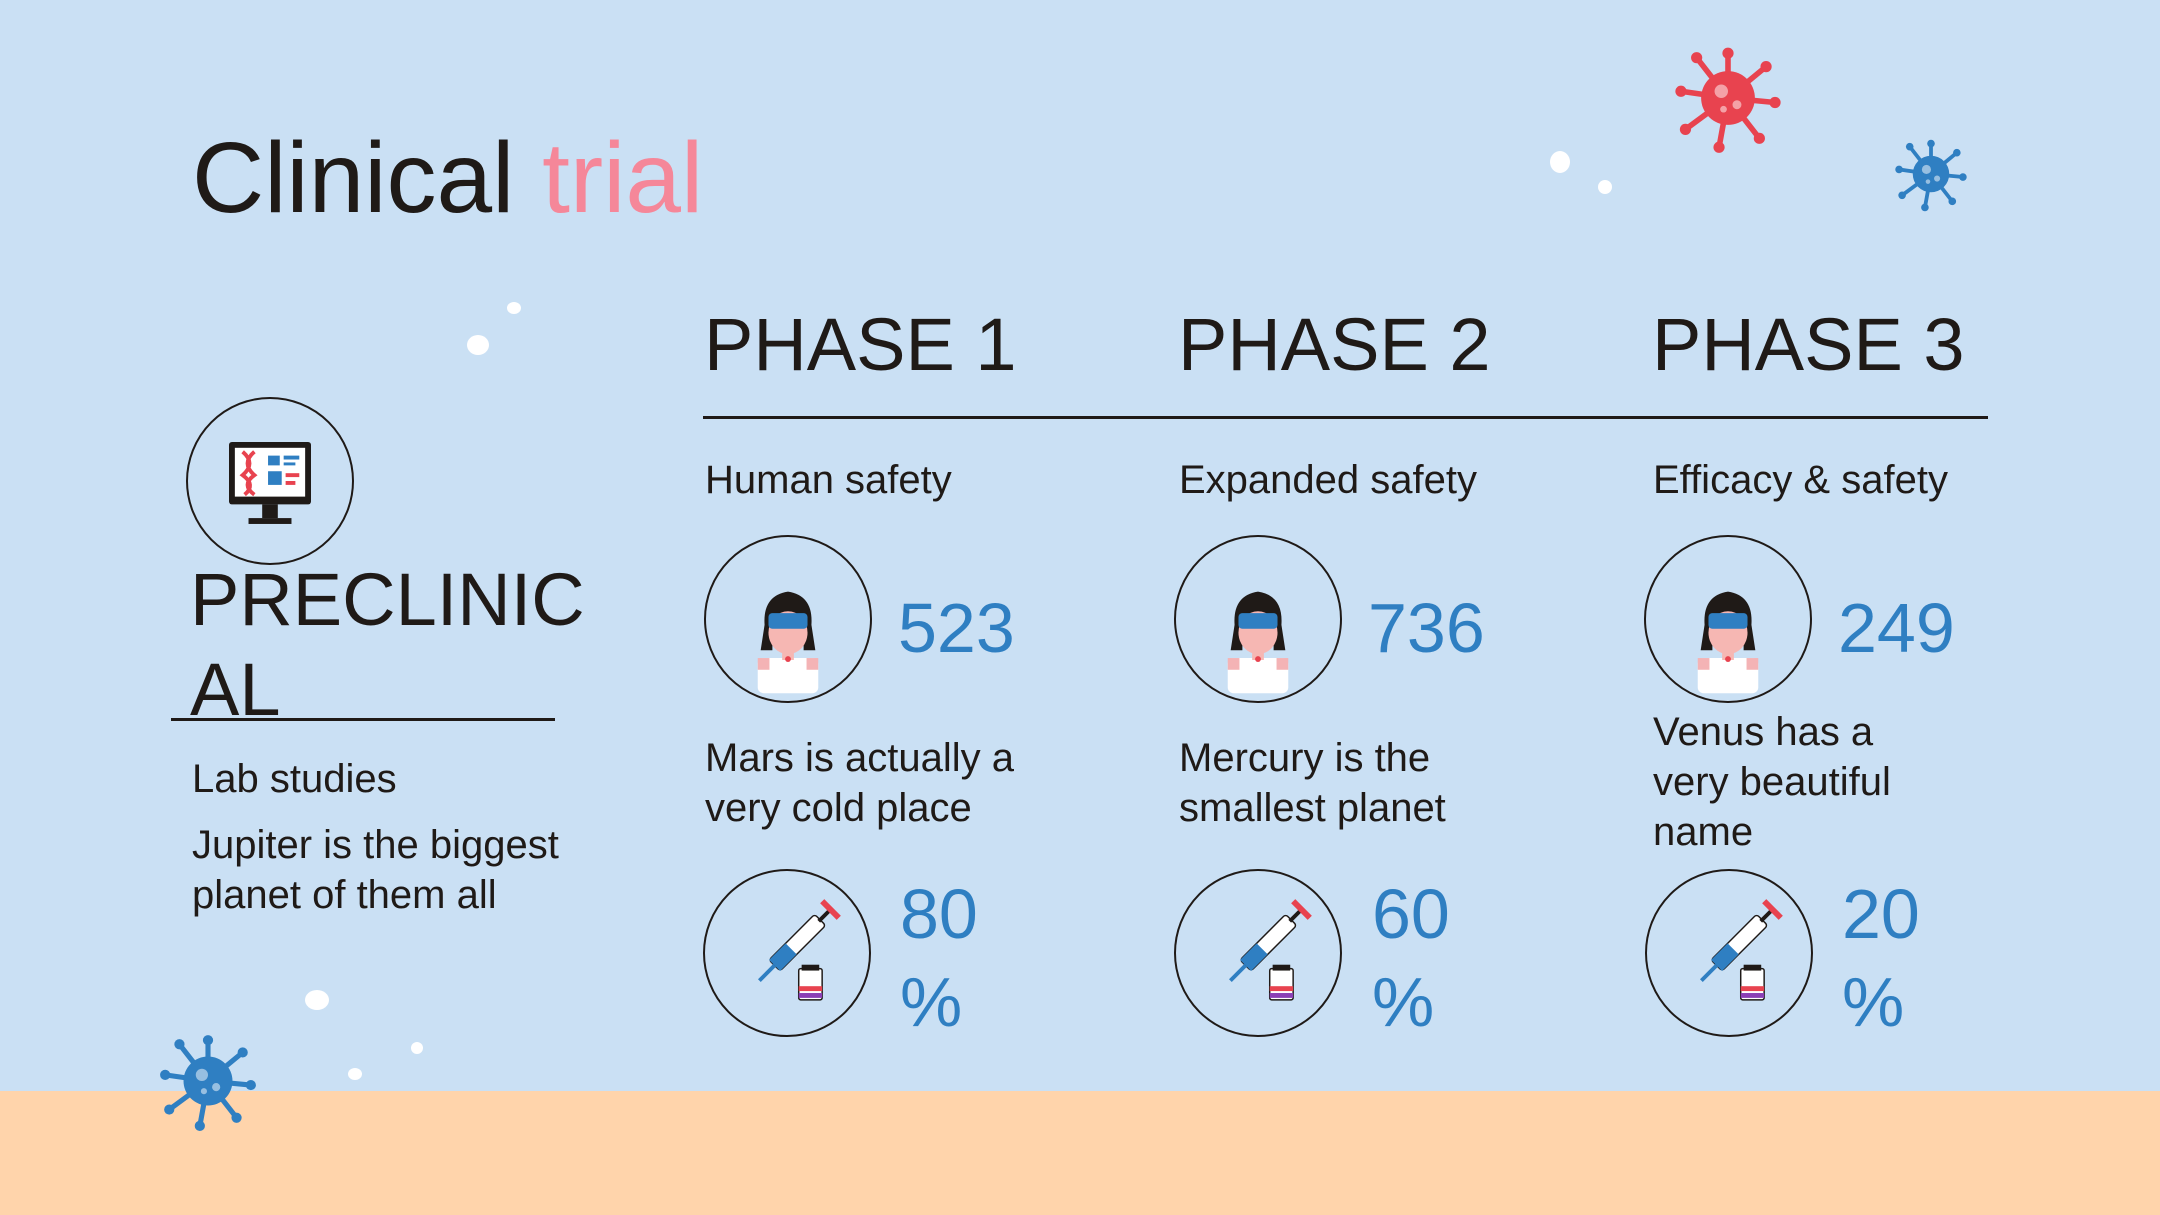 The width and height of the screenshot is (2160, 1215). What do you see at coordinates (1403, 1002) in the screenshot?
I see `phase-2-rate-unit: %` at bounding box center [1403, 1002].